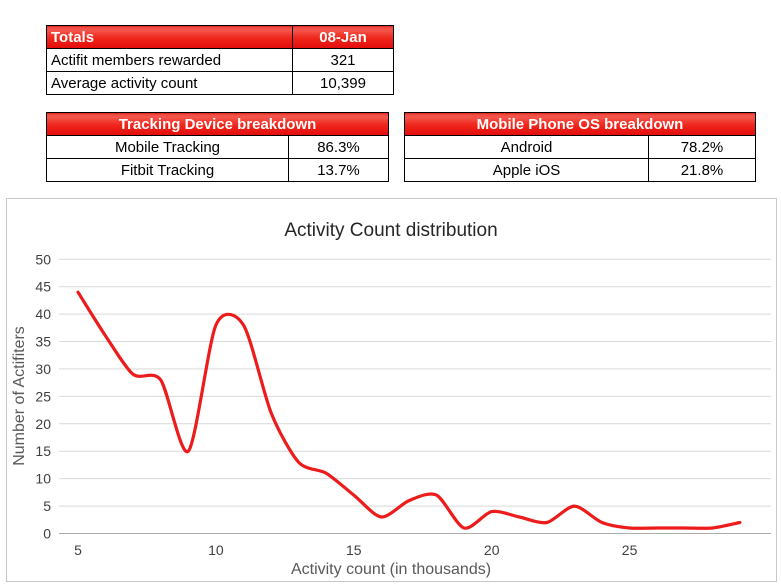 This screenshot has width=781, height=585. What do you see at coordinates (526, 170) in the screenshot?
I see `apple-ios-label: Apple iOS` at bounding box center [526, 170].